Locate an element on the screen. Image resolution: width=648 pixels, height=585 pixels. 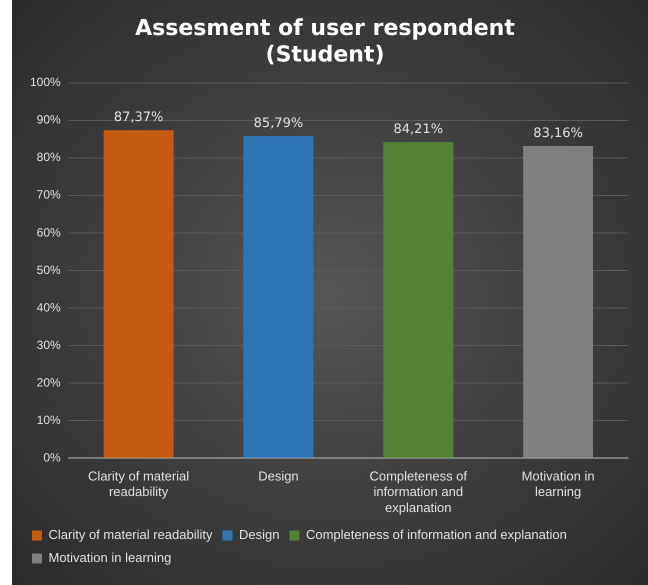
data-label: 87,37% is located at coordinates (139, 118).